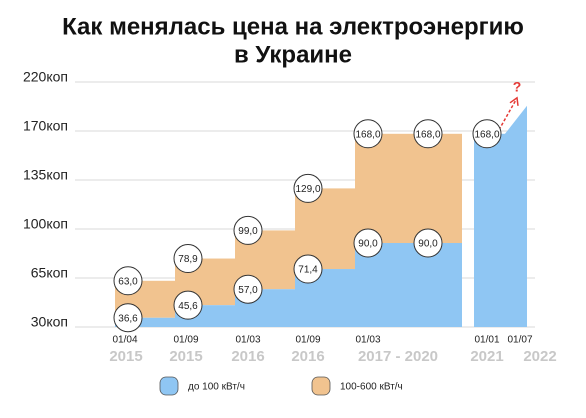  Describe the element at coordinates (517, 87) in the screenshot. I see `annotation: ?` at that location.